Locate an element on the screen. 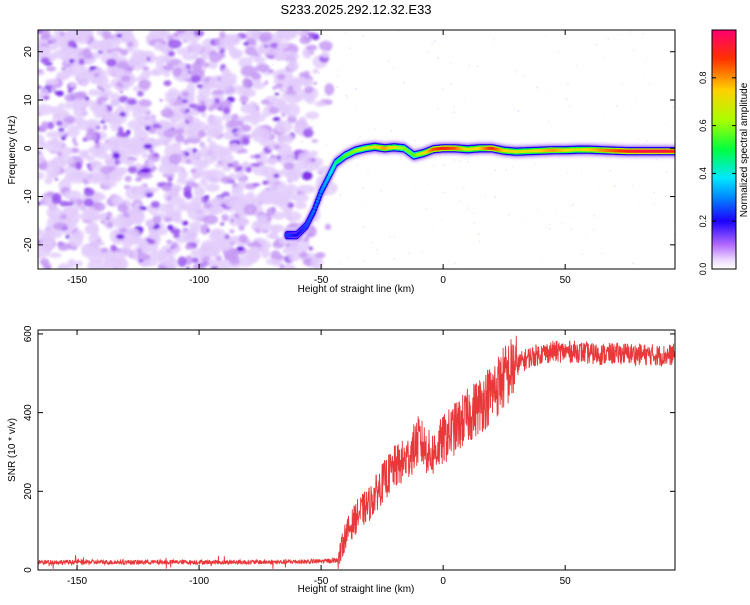 Image resolution: width=750 pixels, height=605 pixels. colorbar-tick-label: 0.4 is located at coordinates (703, 173).